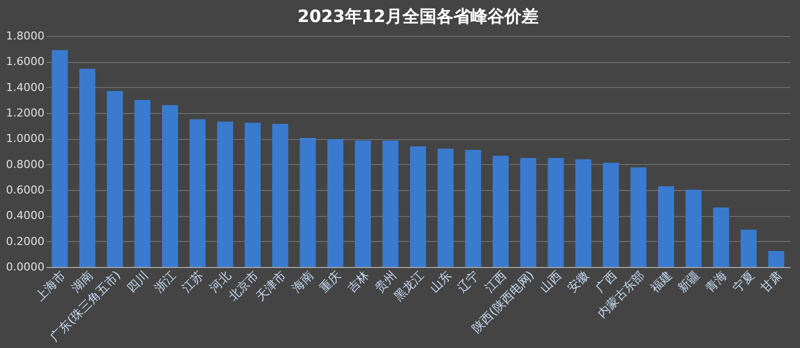 This screenshot has width=800, height=348. I want to click on x-tick-label: 浙江, so click(165, 281).